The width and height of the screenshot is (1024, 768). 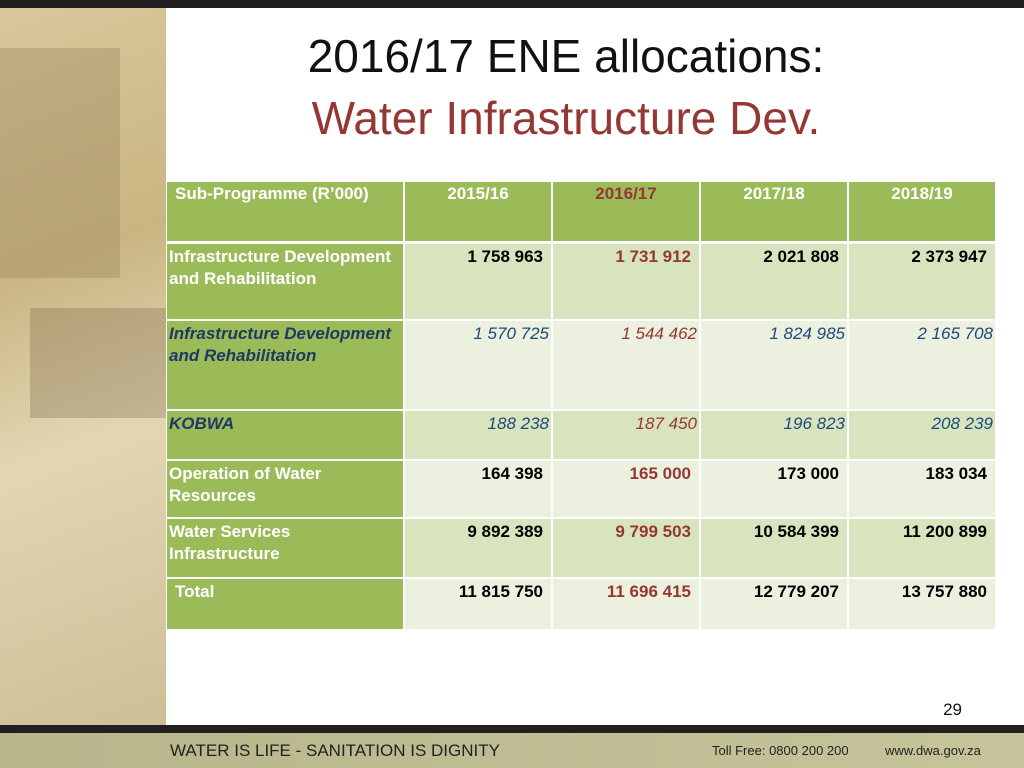 I want to click on title-line: 2016/17 ENE allocations:, so click(x=566, y=56).